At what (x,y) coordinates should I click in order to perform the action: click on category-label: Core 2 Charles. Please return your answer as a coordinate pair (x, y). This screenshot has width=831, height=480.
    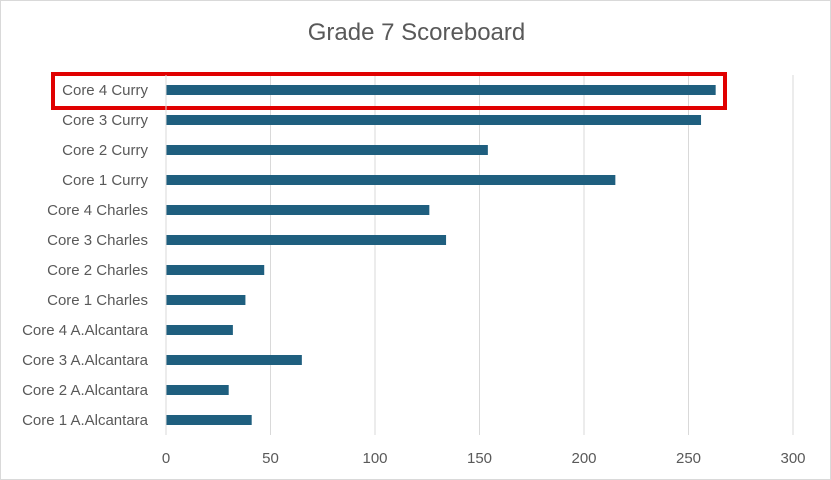
    Looking at the image, I should click on (97, 270).